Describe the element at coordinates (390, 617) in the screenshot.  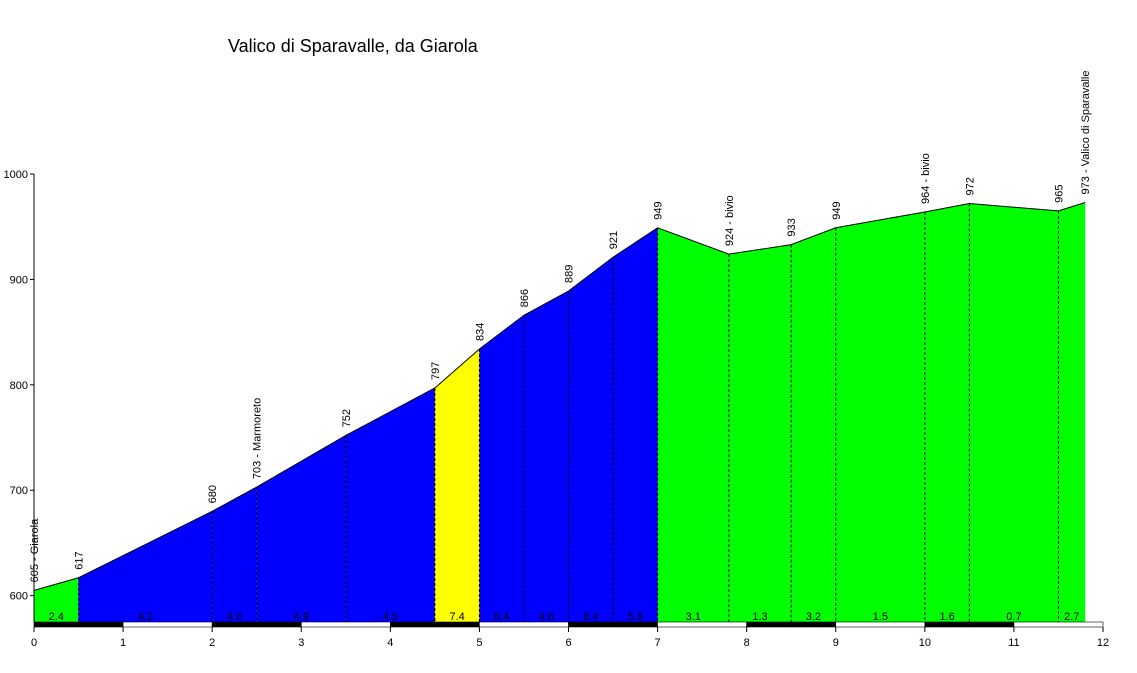
I see `gradient-label-4: 4.5` at that location.